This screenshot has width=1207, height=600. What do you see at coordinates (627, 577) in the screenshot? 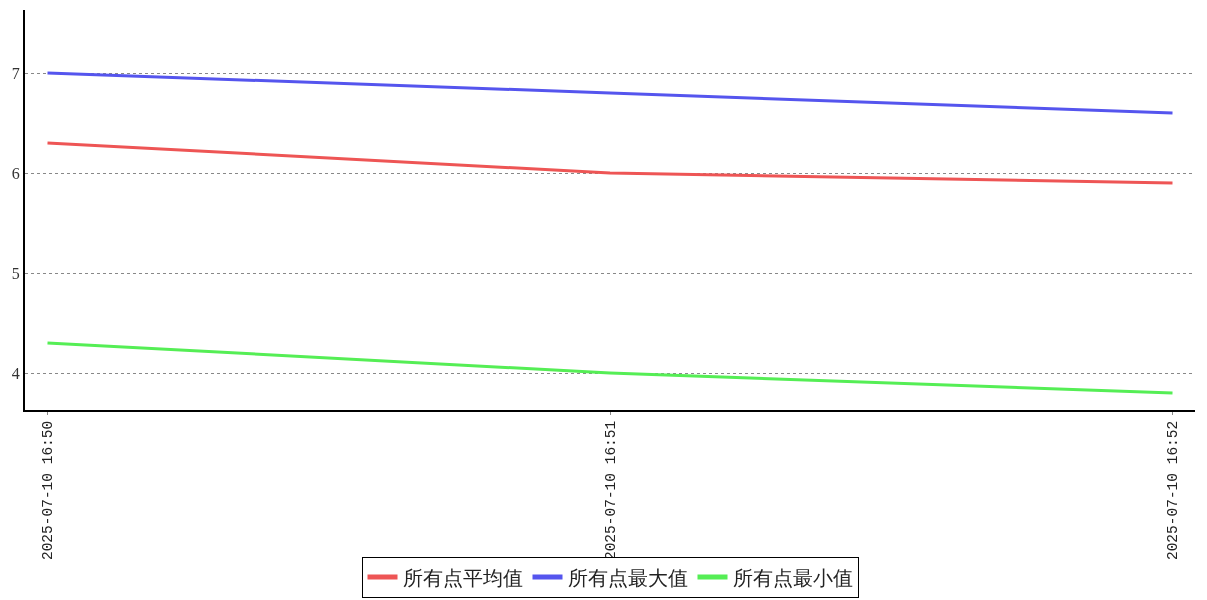
I see `legend-label: 所有点最大值` at bounding box center [627, 577].